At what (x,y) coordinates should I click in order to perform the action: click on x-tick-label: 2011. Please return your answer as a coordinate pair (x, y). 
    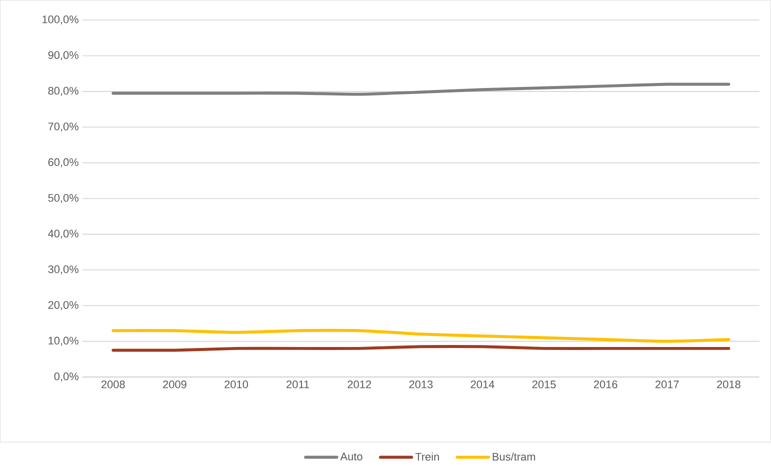
    Looking at the image, I should click on (298, 384).